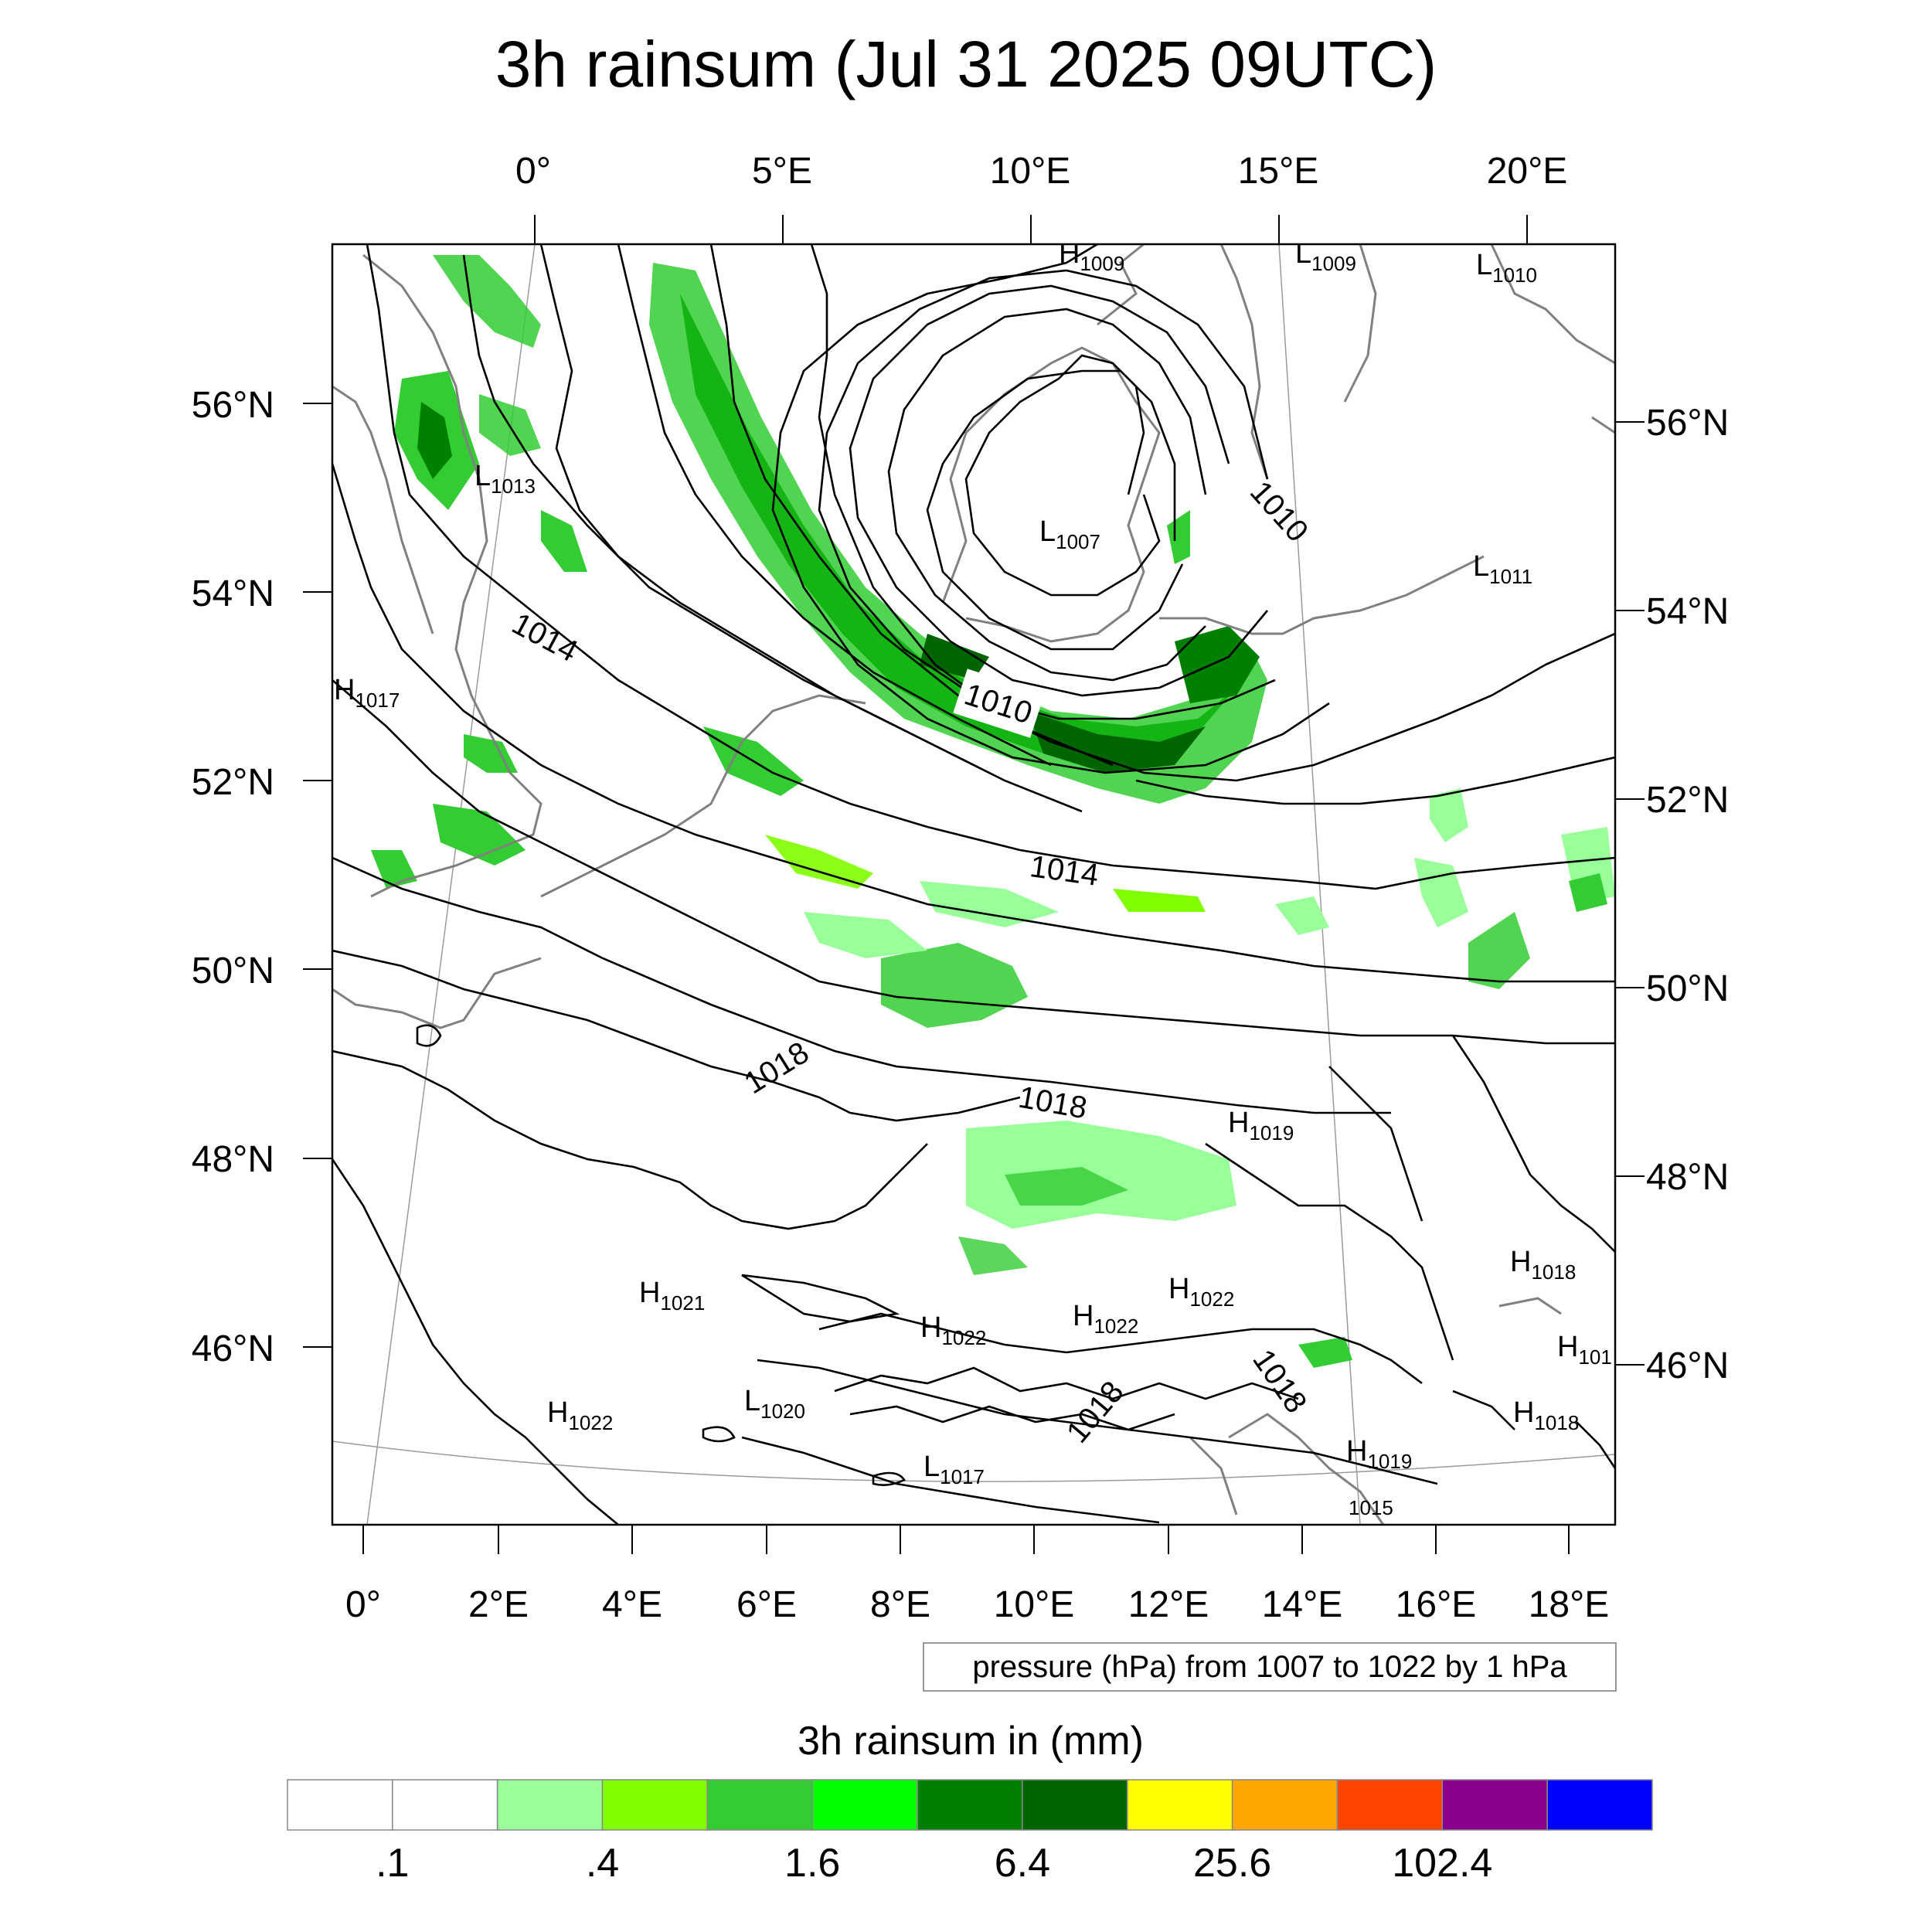 The image size is (1932, 1932). Describe the element at coordinates (1687, 611) in the screenshot. I see `right-lat-label: 54°N` at that location.